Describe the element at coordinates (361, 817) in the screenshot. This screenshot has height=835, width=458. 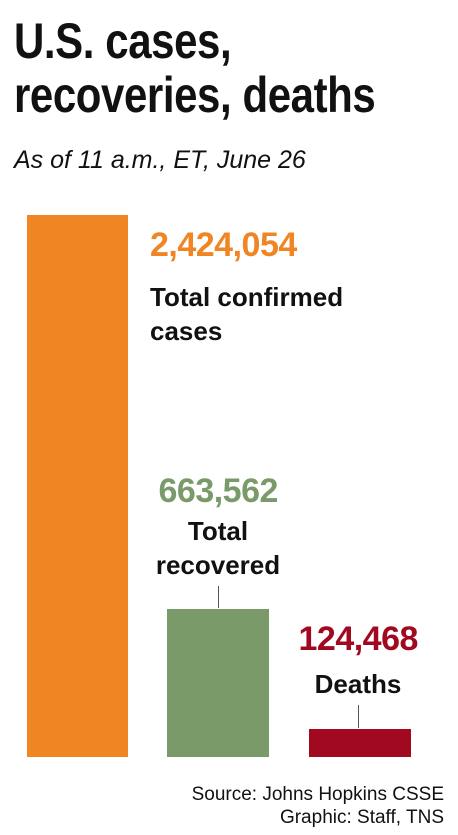
I see `credit: Graphic: Staff, TNS` at that location.